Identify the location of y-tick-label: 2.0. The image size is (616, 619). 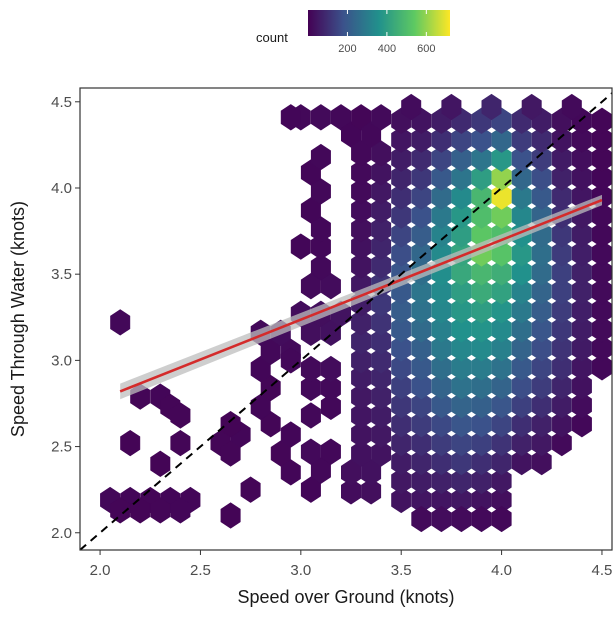
(61, 533).